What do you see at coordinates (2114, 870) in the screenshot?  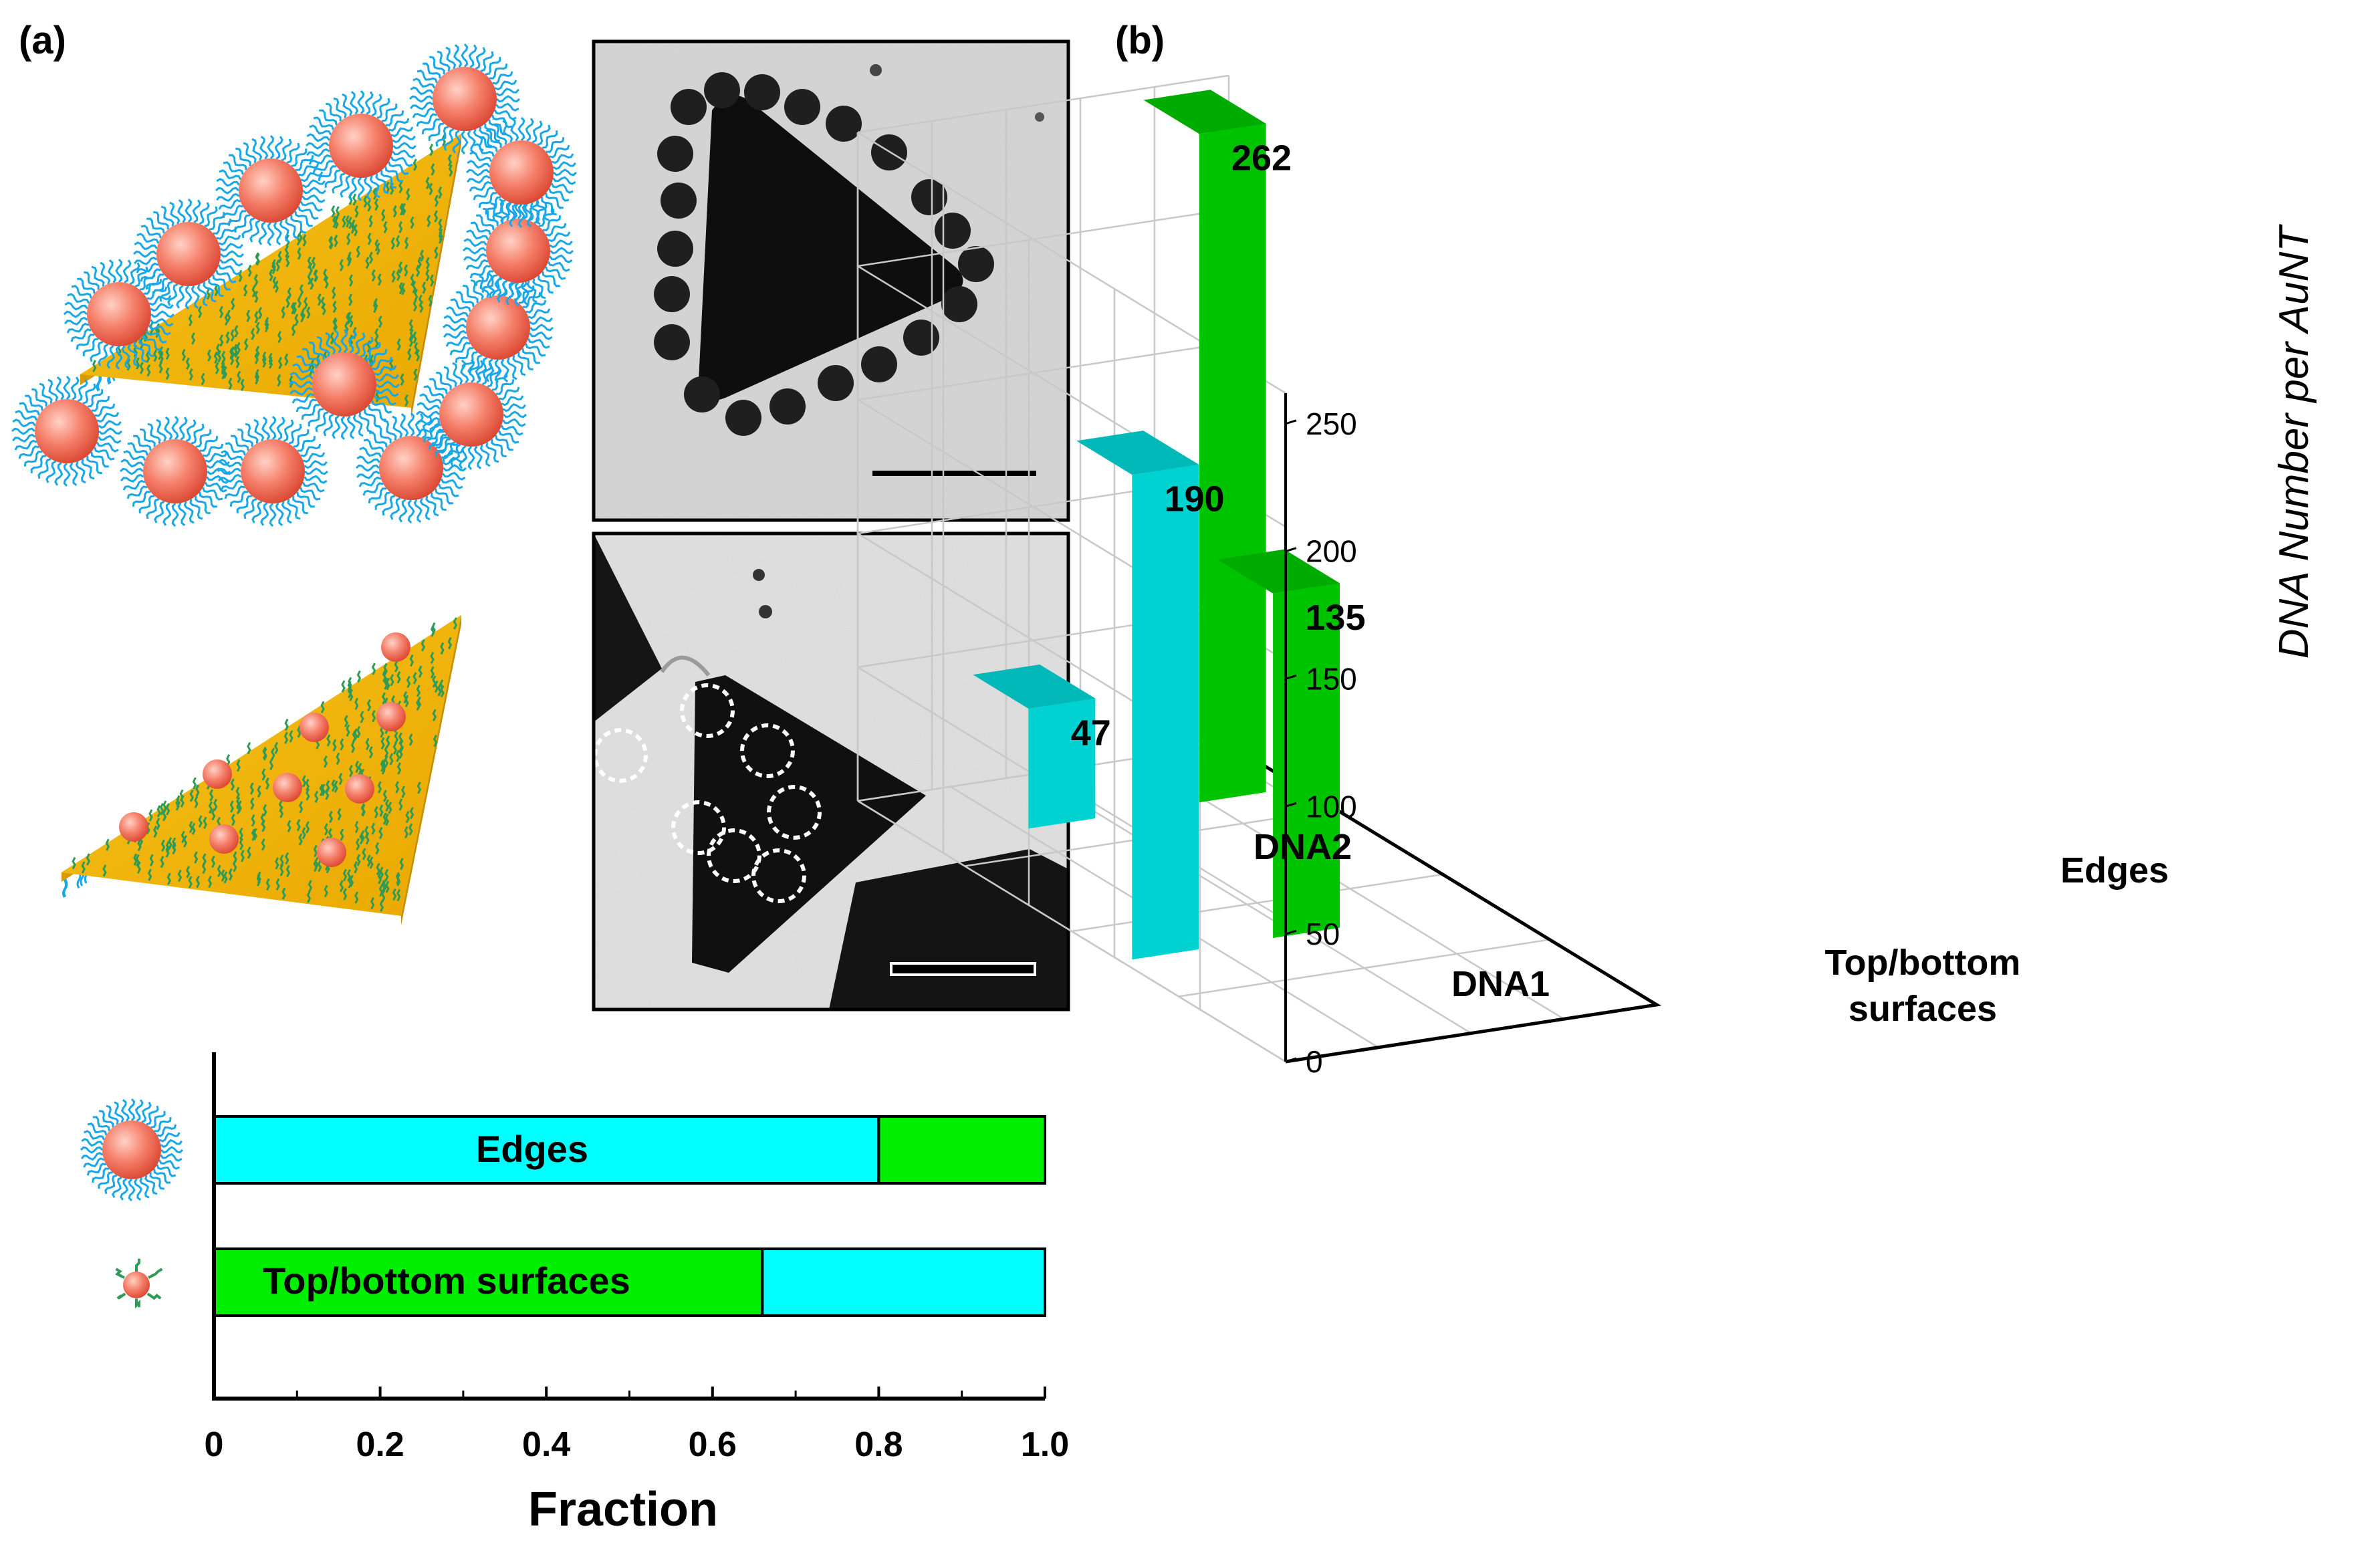 I see `column-label-edges: Edges` at bounding box center [2114, 870].